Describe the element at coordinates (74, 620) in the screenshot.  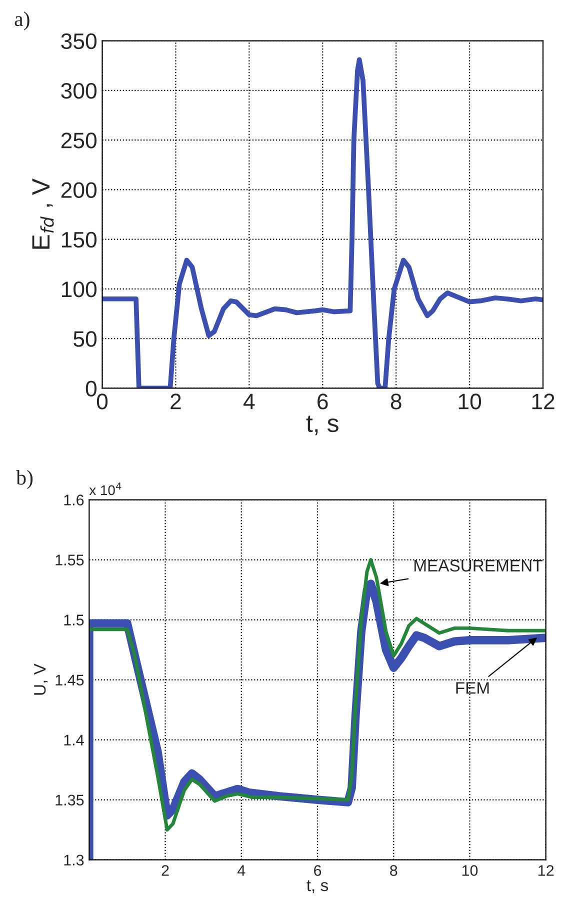
I see `y-tick-label: 1.5` at that location.